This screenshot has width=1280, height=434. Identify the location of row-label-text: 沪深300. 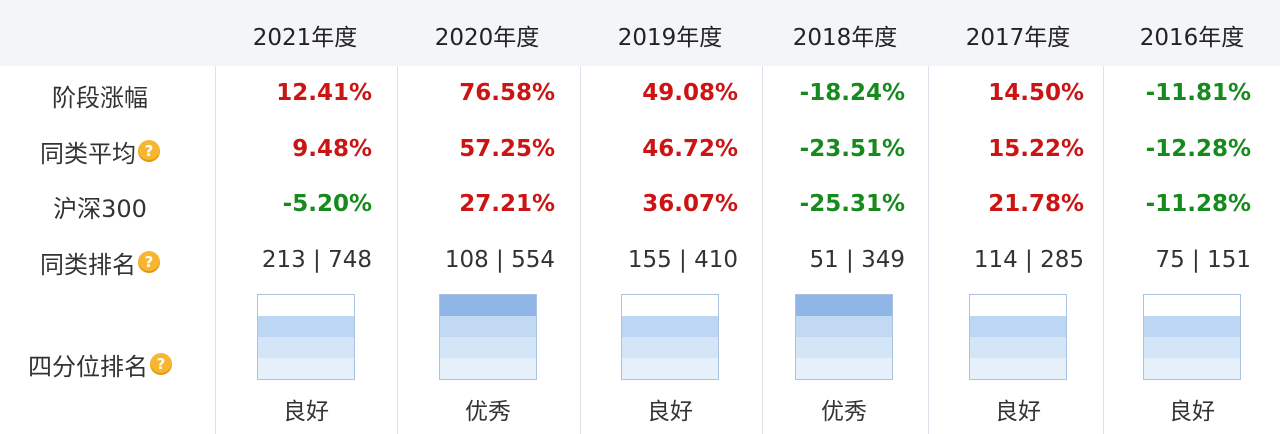
(100, 209).